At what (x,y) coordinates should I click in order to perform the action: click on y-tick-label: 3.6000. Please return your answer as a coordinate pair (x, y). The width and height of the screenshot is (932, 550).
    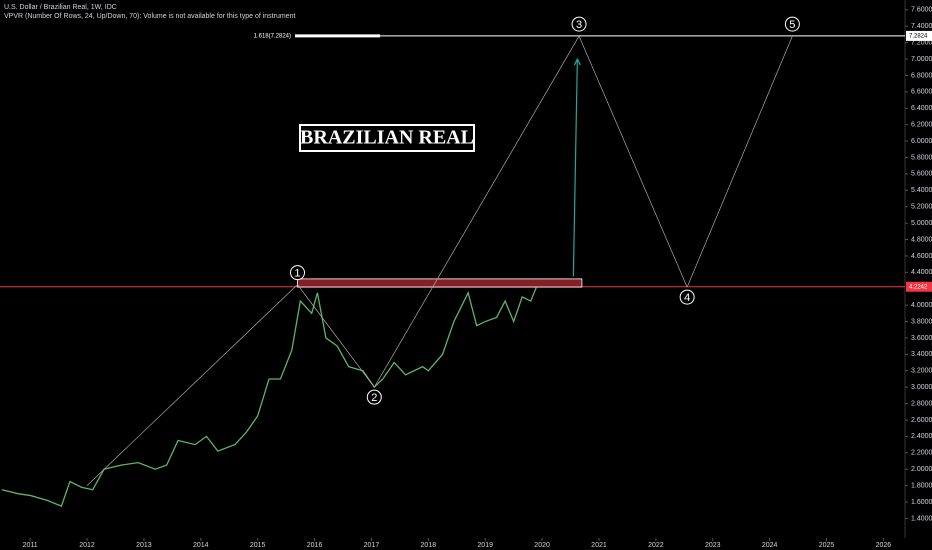
    Looking at the image, I should click on (921, 338).